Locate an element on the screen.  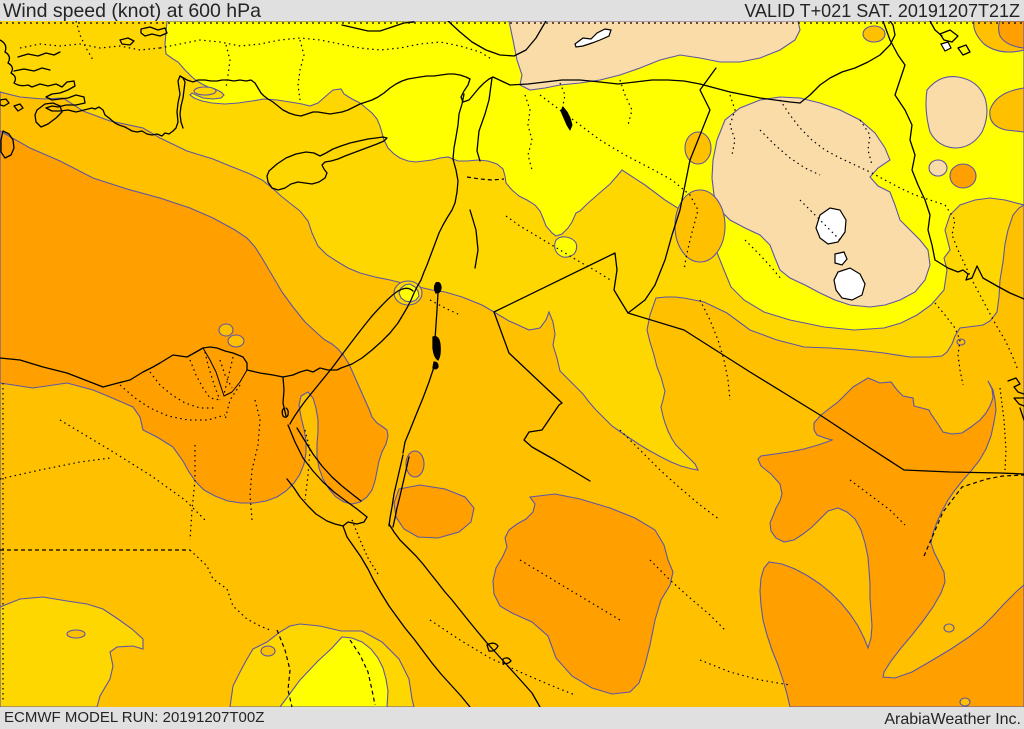
svg-text: ArabiaWeather Inc. is located at coordinates (952, 719).